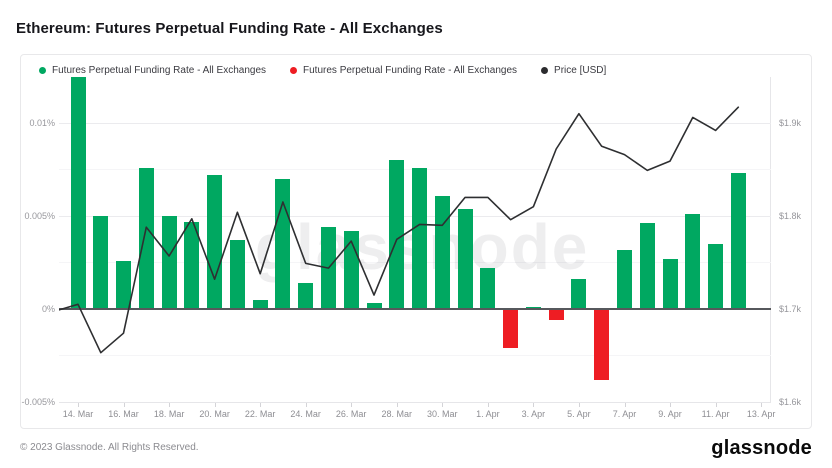 The image size is (832, 468). I want to click on y-axis-label-left: 0.005%, so click(39, 216).